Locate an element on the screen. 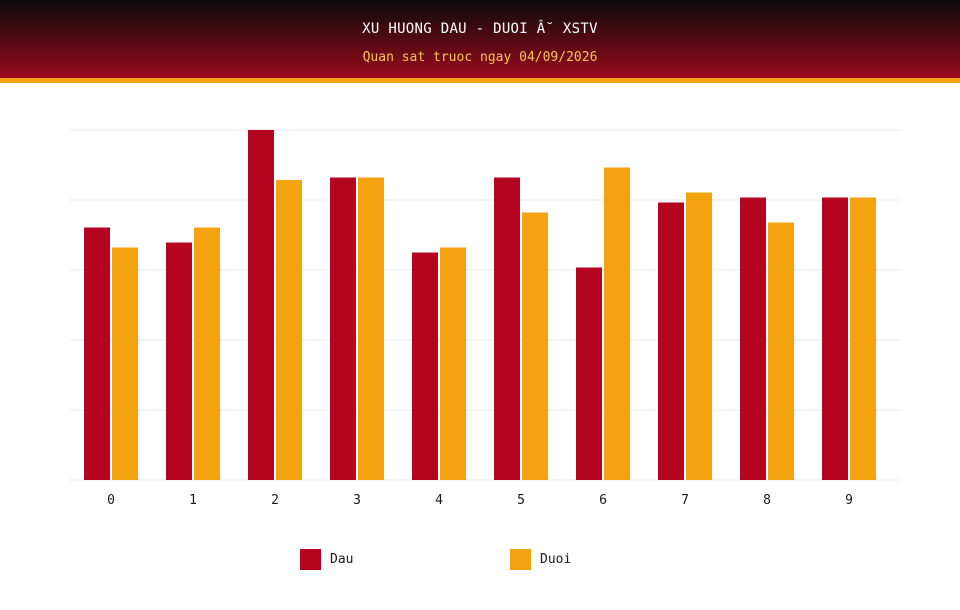 The width and height of the screenshot is (960, 610). x-tick-label: 8 is located at coordinates (767, 500).